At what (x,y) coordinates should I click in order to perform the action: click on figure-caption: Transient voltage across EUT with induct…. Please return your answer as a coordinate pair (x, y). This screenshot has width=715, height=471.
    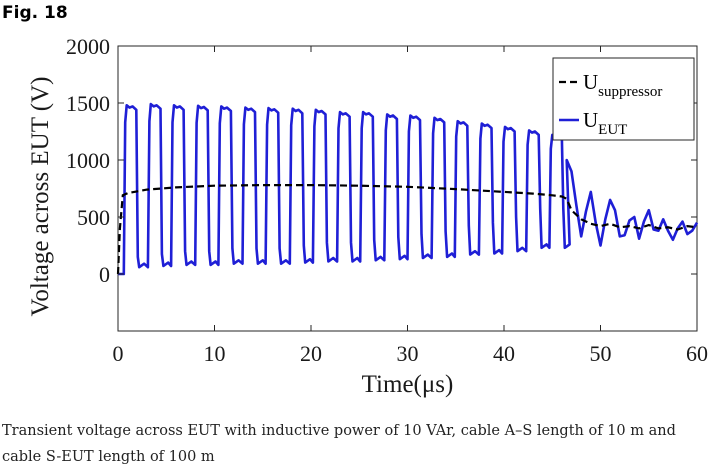
    Looking at the image, I should click on (339, 444).